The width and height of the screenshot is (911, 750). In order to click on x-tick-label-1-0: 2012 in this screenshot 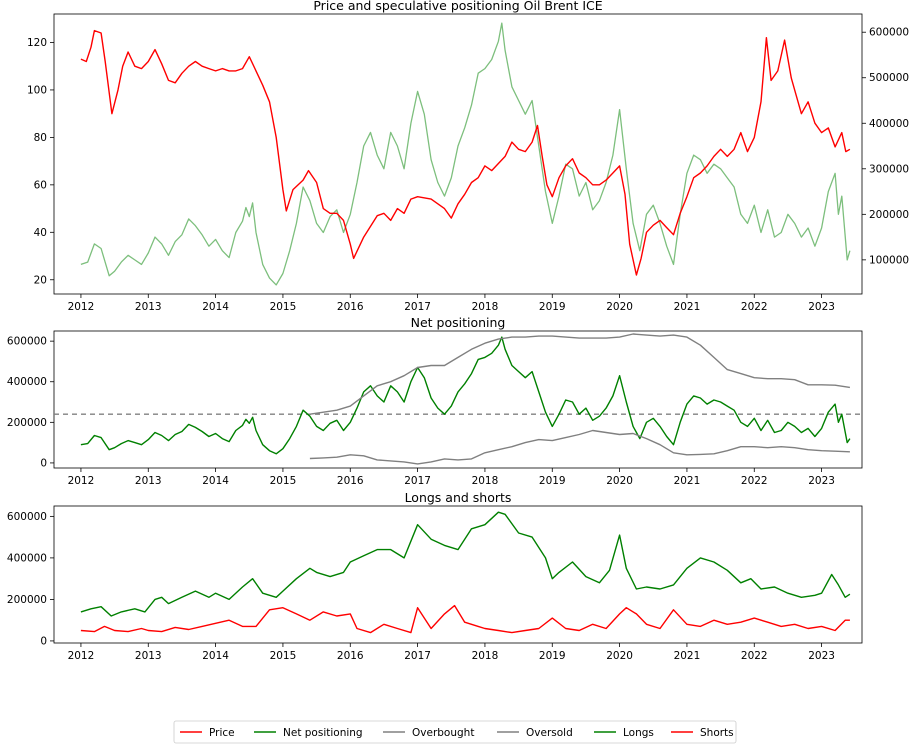, I will do `click(81, 481)`.